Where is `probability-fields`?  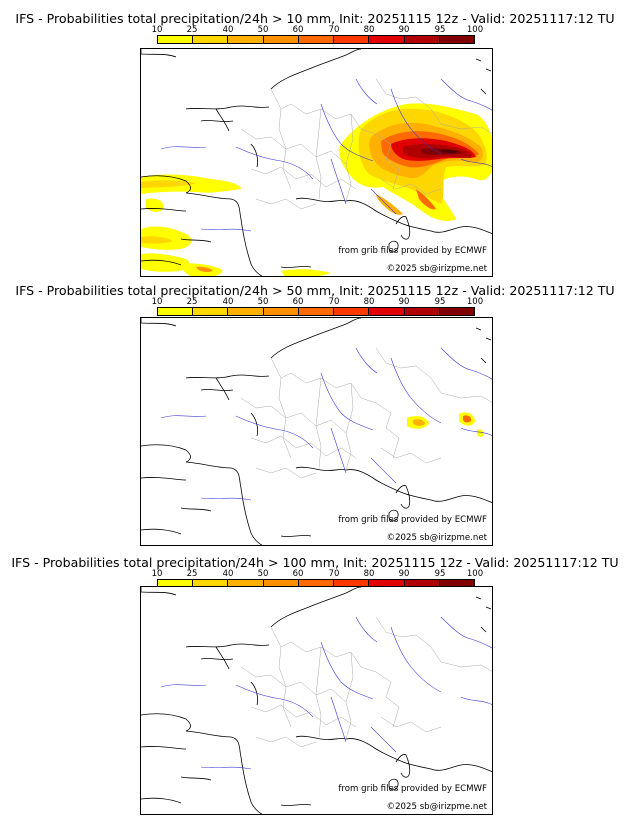 probability-fields is located at coordinates (445, 424).